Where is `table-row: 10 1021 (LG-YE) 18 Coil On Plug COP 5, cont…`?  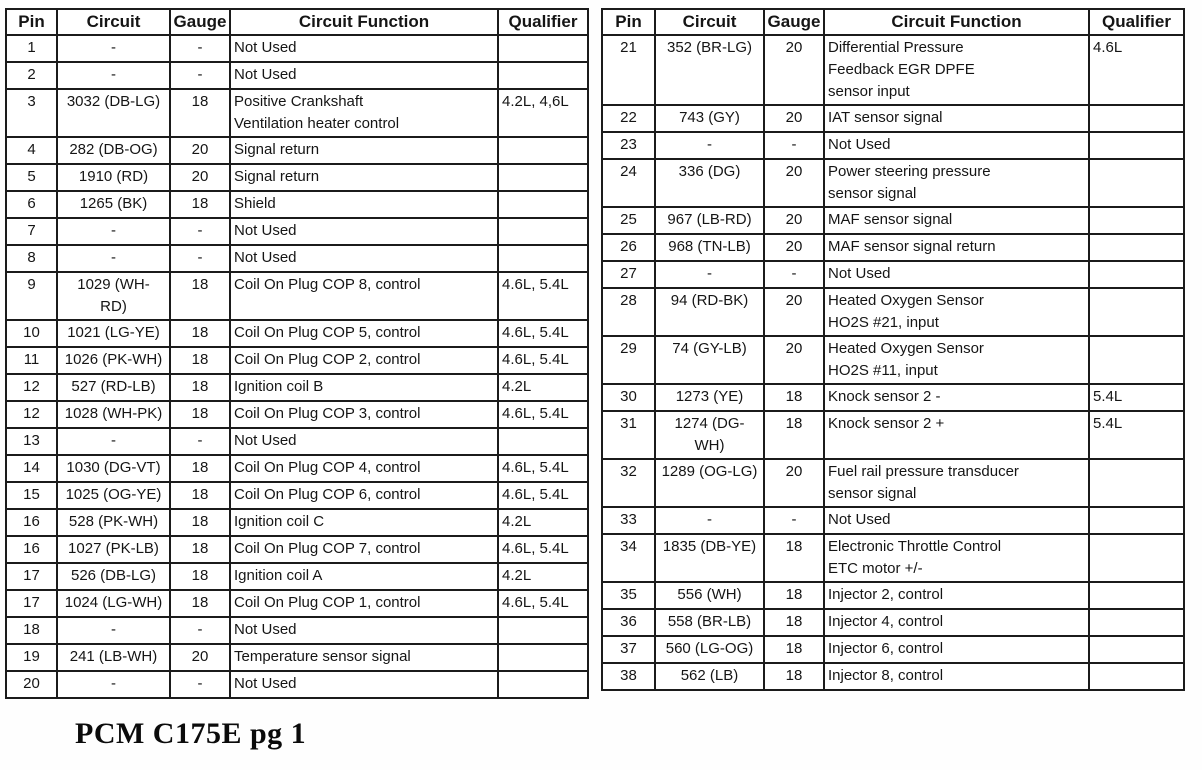 table-row: 10 1021 (LG-YE) 18 Coil On Plug COP 5, cont… is located at coordinates (297, 333).